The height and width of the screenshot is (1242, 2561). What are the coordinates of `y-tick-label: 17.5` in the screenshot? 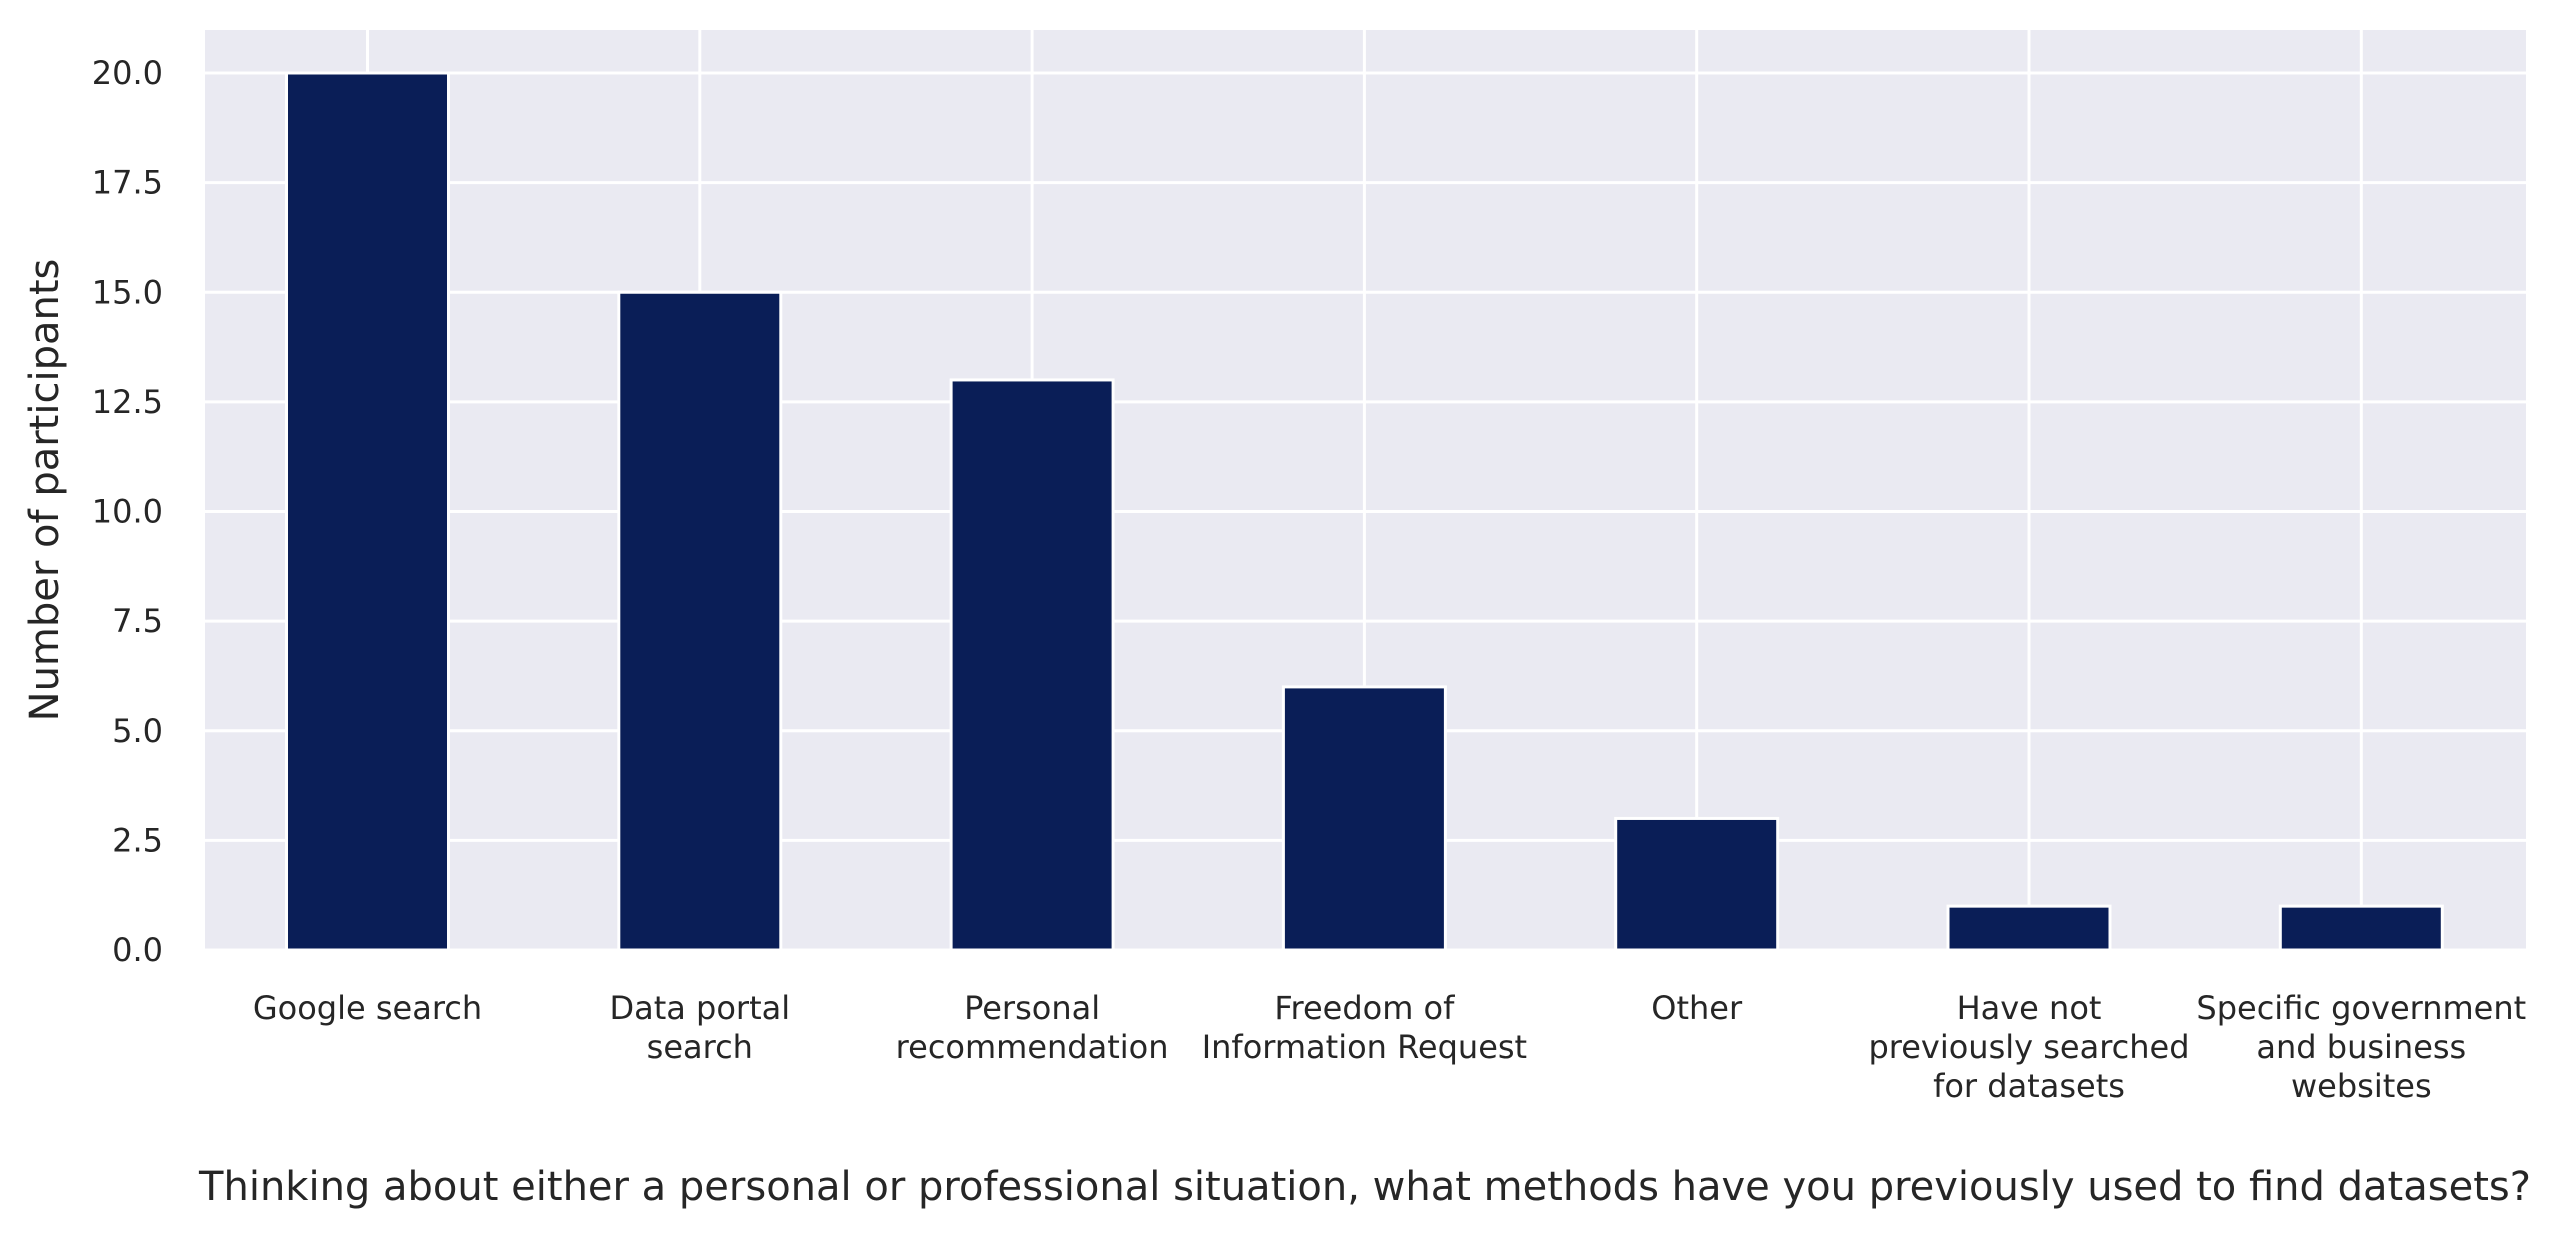 It's located at (127, 183).